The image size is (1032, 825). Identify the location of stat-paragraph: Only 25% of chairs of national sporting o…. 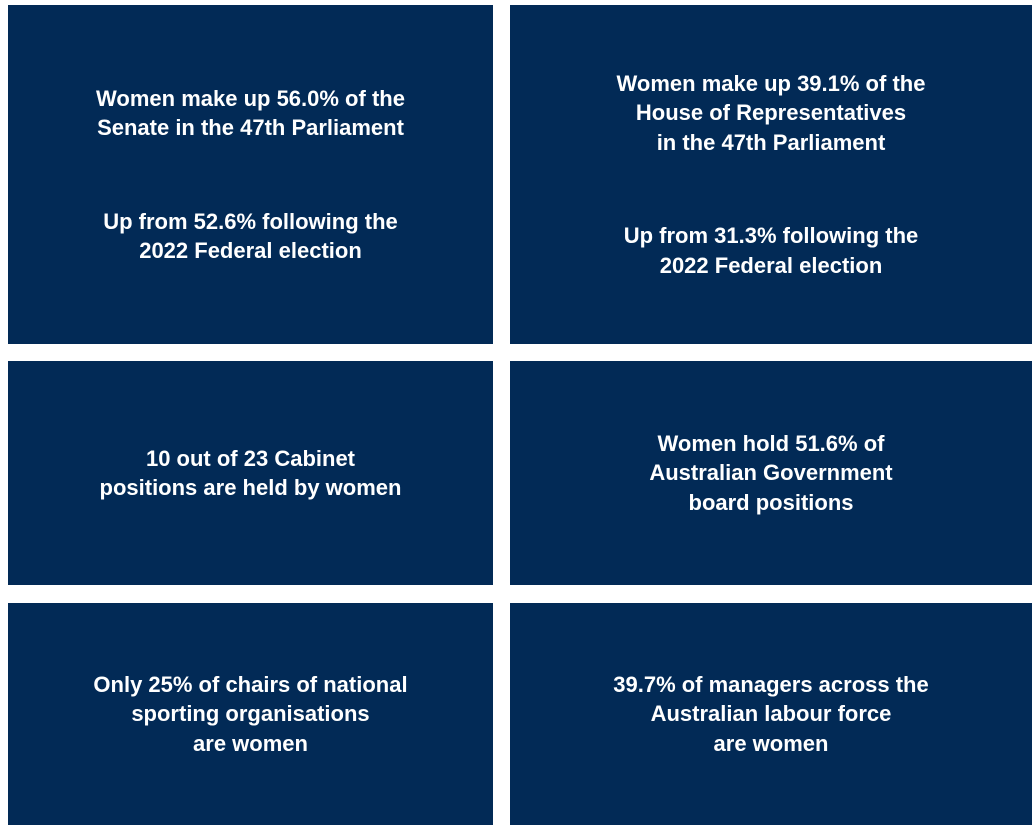
(250, 714).